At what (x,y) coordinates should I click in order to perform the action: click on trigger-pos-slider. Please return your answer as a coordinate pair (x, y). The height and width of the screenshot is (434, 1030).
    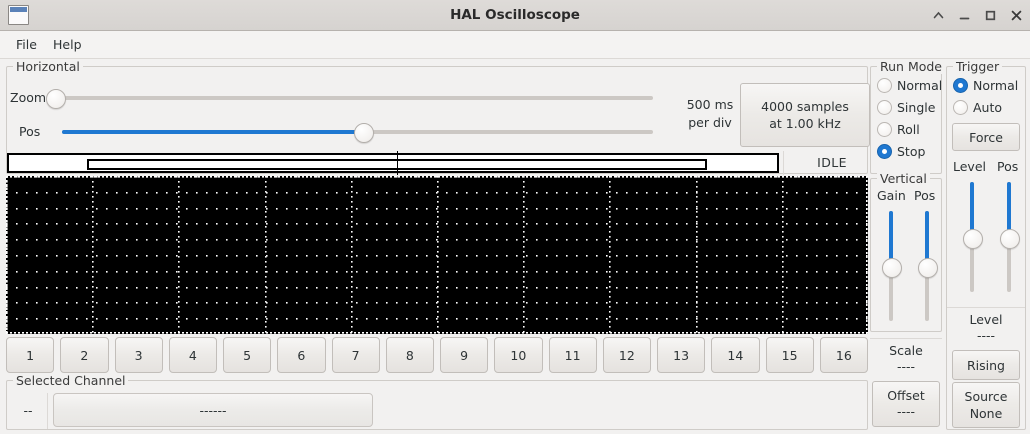
    Looking at the image, I should click on (1010, 237).